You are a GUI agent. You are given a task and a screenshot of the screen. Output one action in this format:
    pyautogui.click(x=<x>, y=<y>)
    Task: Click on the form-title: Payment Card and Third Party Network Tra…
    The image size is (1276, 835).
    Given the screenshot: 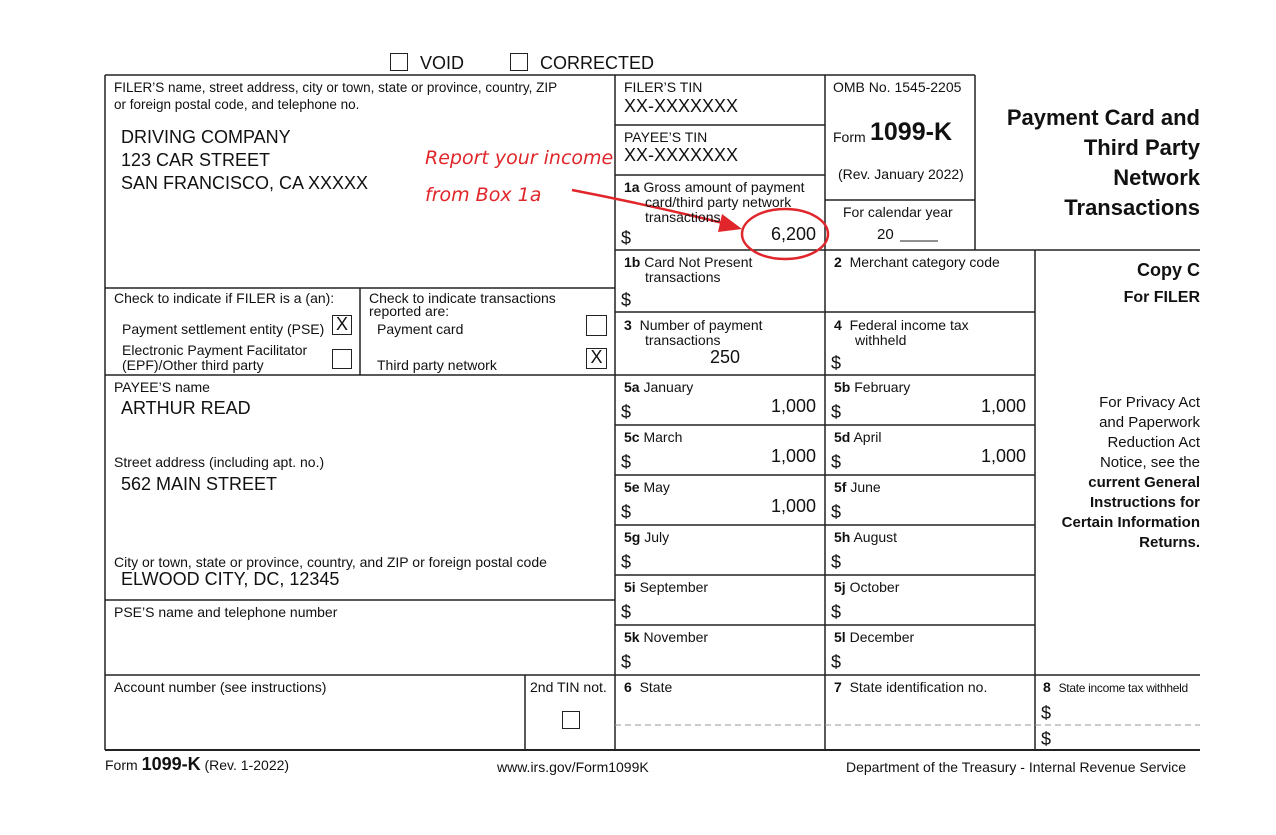 What is the action you would take?
    pyautogui.click(x=1090, y=163)
    